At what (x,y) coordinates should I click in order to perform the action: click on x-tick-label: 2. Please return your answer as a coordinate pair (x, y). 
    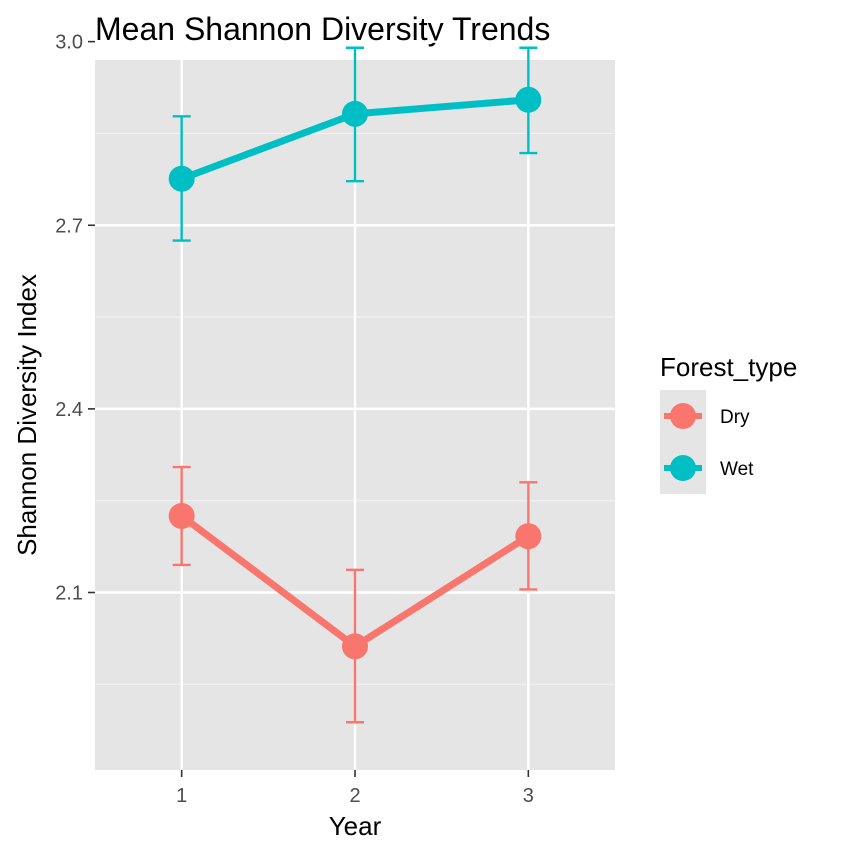
    Looking at the image, I should click on (354, 796).